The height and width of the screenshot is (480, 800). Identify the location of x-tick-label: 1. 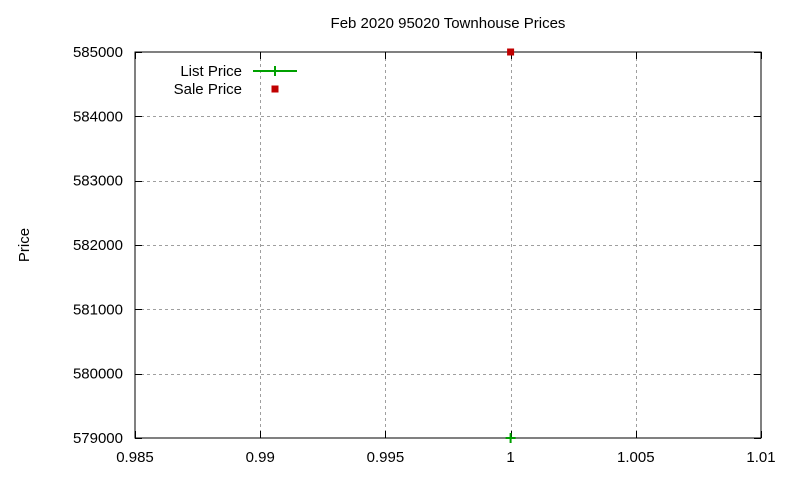
(510, 457).